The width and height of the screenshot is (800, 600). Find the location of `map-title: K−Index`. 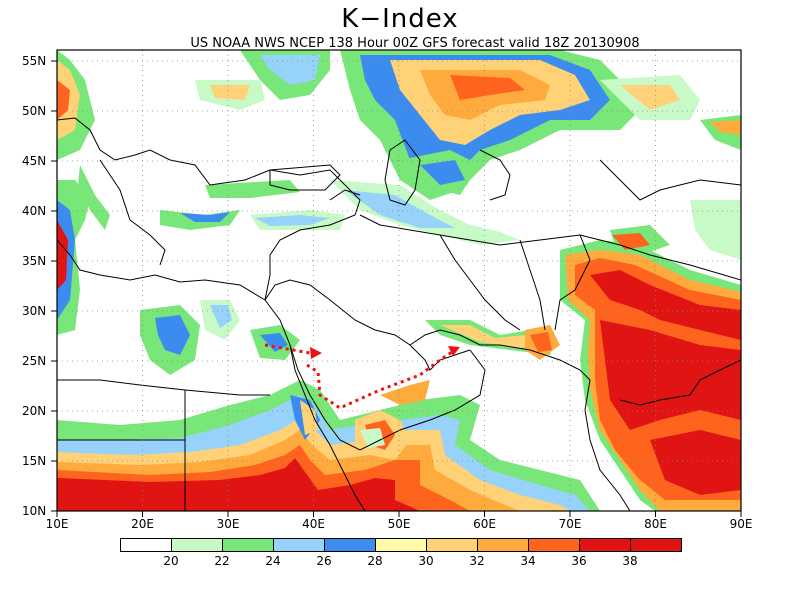

map-title: K−Index is located at coordinates (400, 19).